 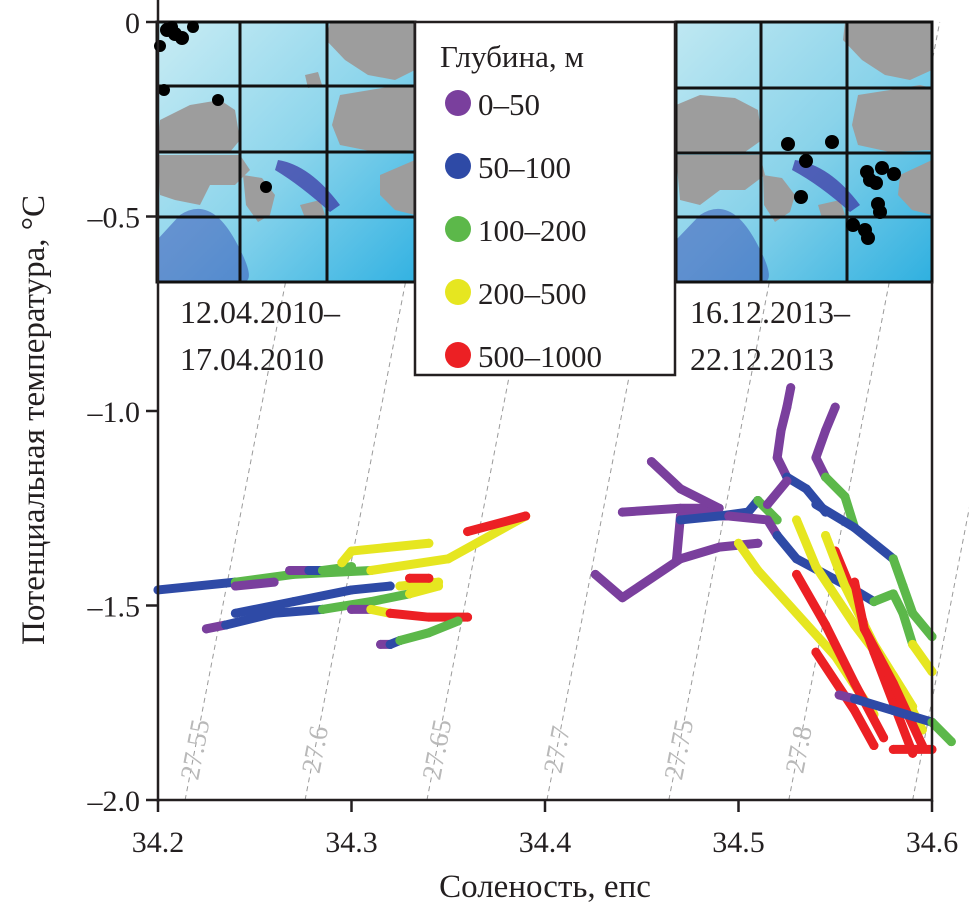 What do you see at coordinates (252, 359) in the screenshot?
I see `period-label-2010-end: 17.04.2010` at bounding box center [252, 359].